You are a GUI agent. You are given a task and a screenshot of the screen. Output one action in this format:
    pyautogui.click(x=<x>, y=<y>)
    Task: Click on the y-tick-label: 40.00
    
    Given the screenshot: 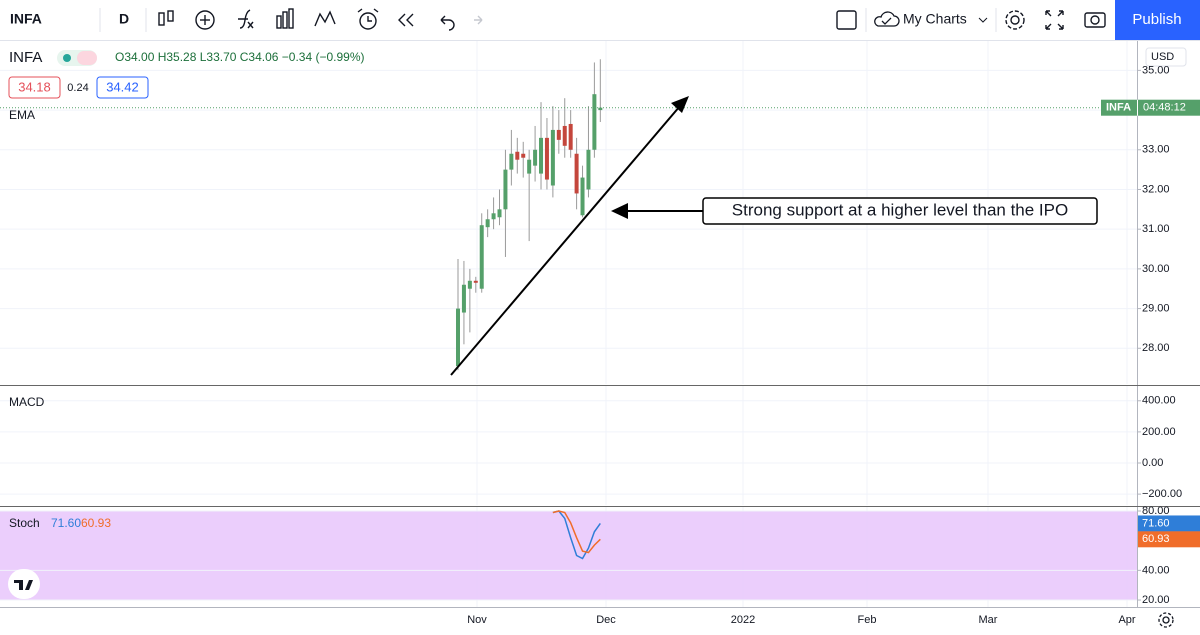 What is the action you would take?
    pyautogui.click(x=1156, y=570)
    